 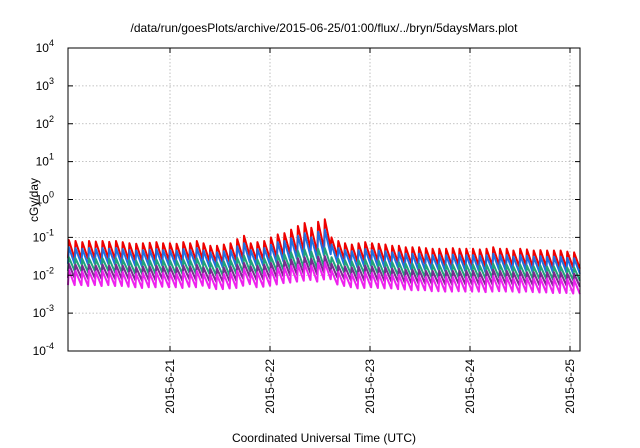 I want to click on x-tick-label: 2015-6-24, so click(x=470, y=386).